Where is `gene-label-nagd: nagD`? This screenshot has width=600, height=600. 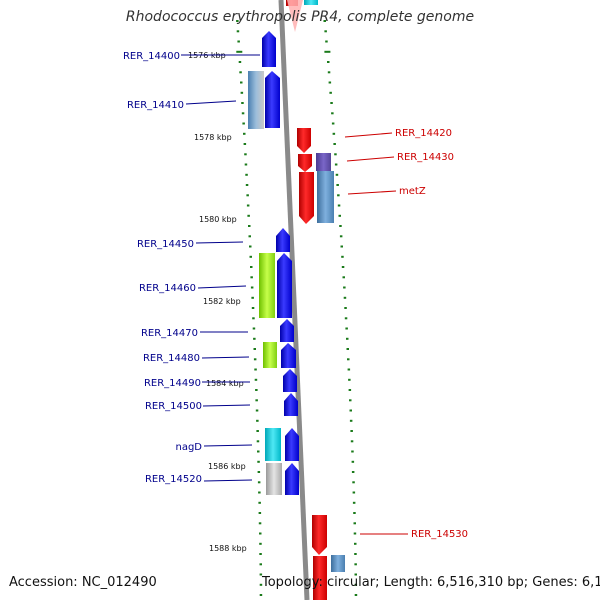 gene-label-nagd: nagD is located at coordinates (188, 447).